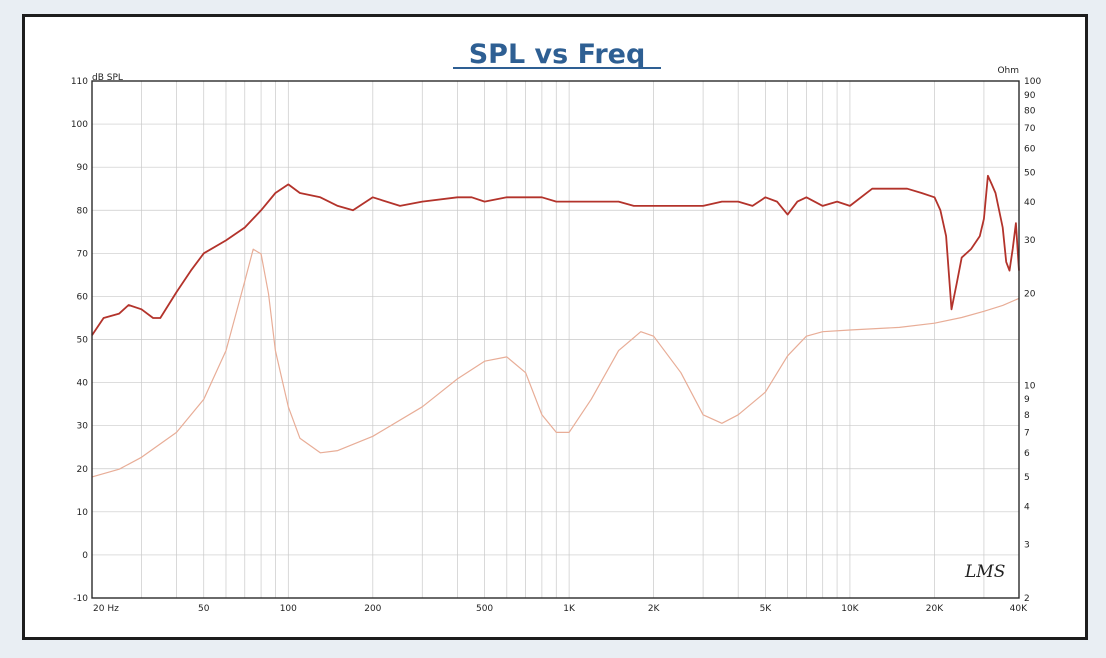 The image size is (1106, 658). I want to click on y2-tick-label: 90, so click(1030, 96).